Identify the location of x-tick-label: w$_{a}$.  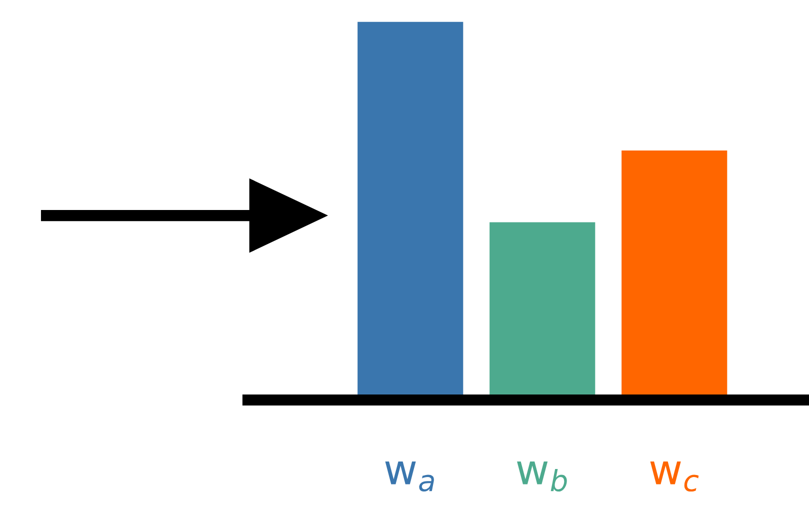
(409, 477).